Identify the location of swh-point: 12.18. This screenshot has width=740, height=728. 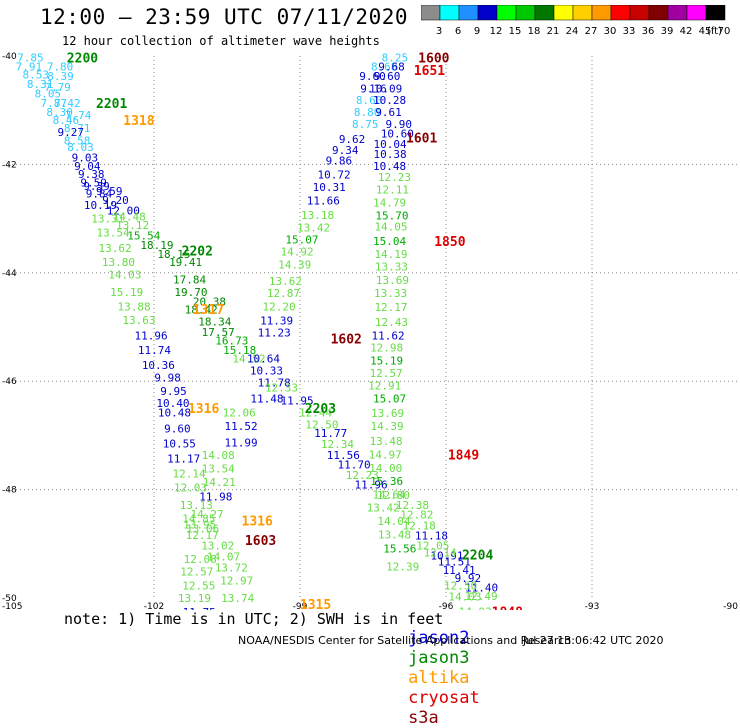
(419, 525).